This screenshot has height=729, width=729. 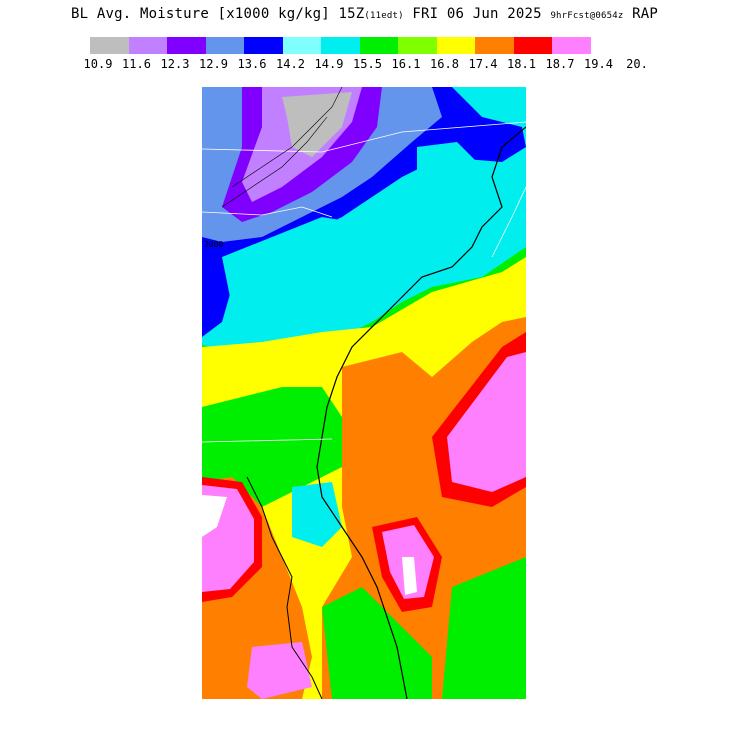 I want to click on title-date: FRI 06 Jun 2025, so click(x=477, y=14).